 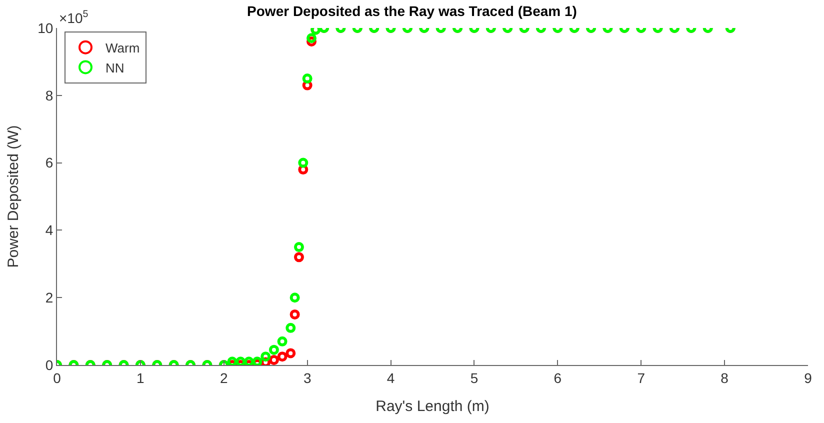 What do you see at coordinates (49, 162) in the screenshot?
I see `y-tick-label: 6` at bounding box center [49, 162].